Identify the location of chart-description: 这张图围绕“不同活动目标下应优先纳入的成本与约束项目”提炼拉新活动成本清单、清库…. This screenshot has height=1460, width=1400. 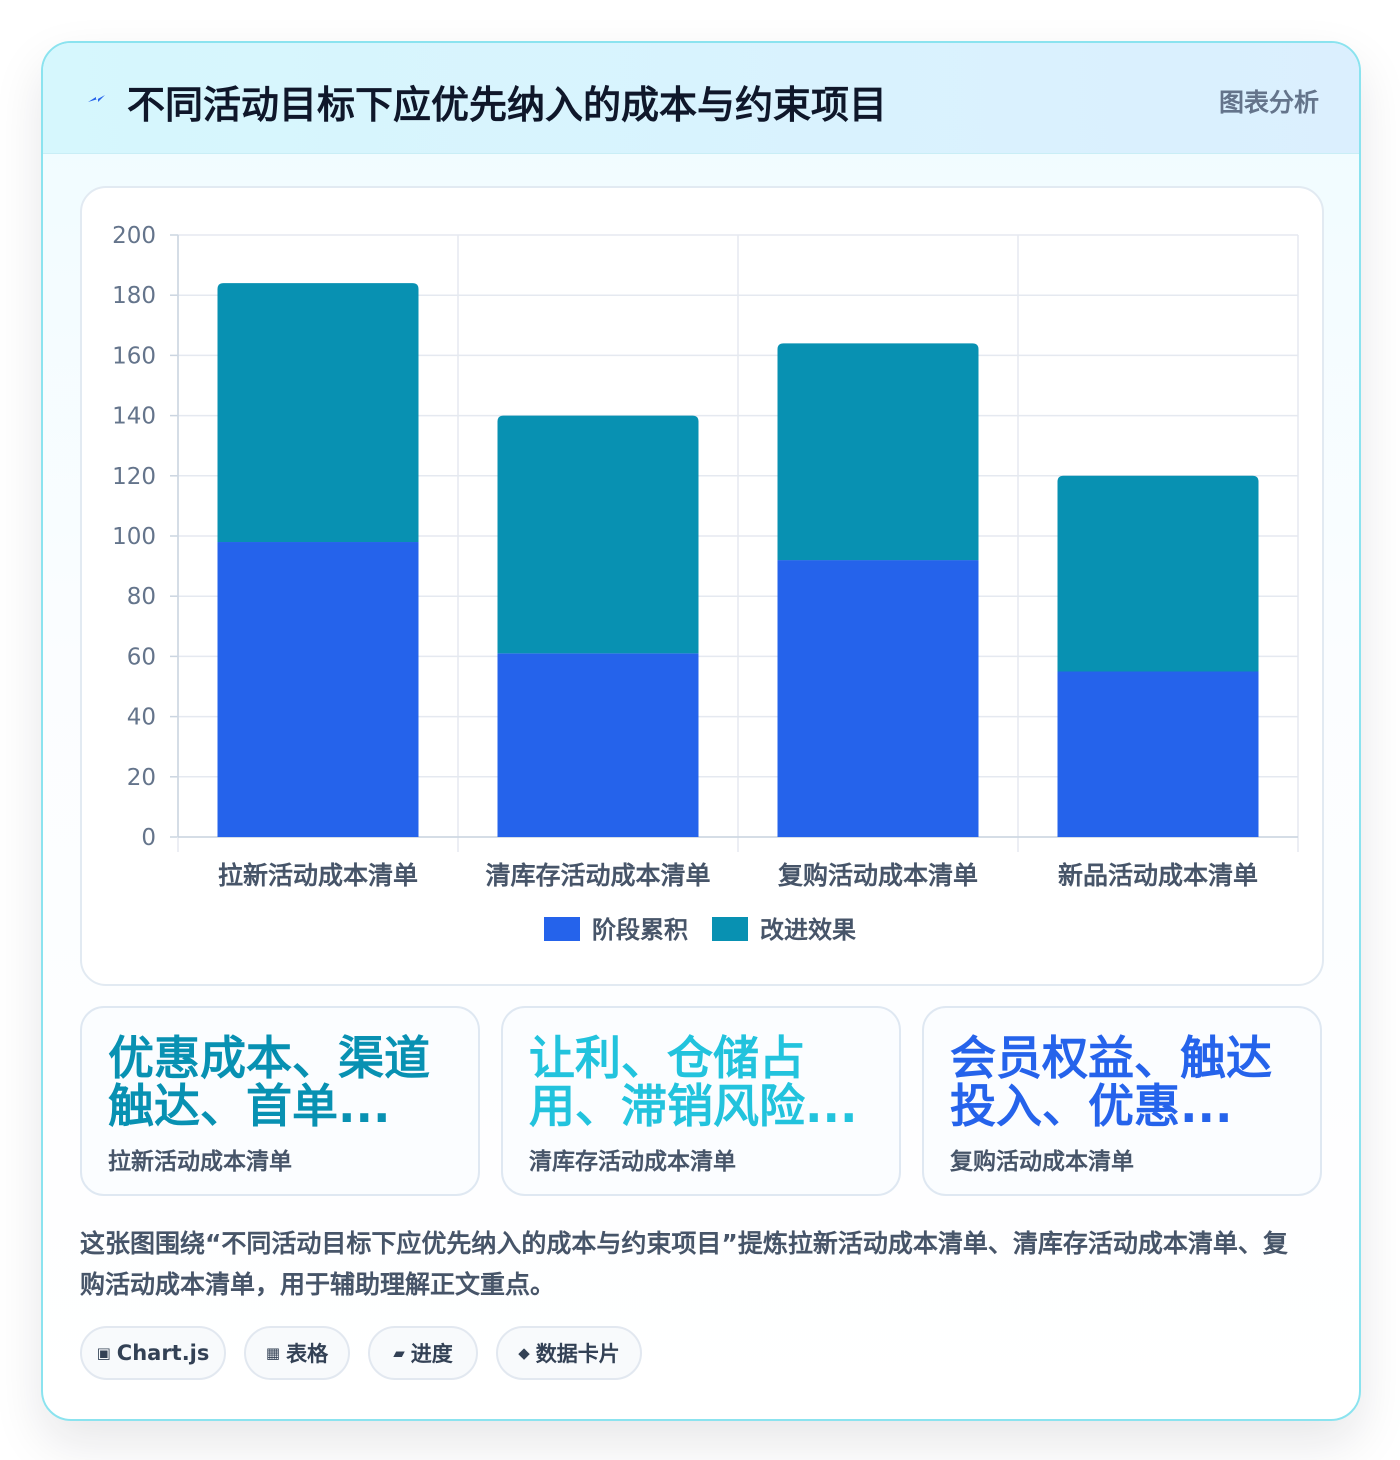
(684, 1264).